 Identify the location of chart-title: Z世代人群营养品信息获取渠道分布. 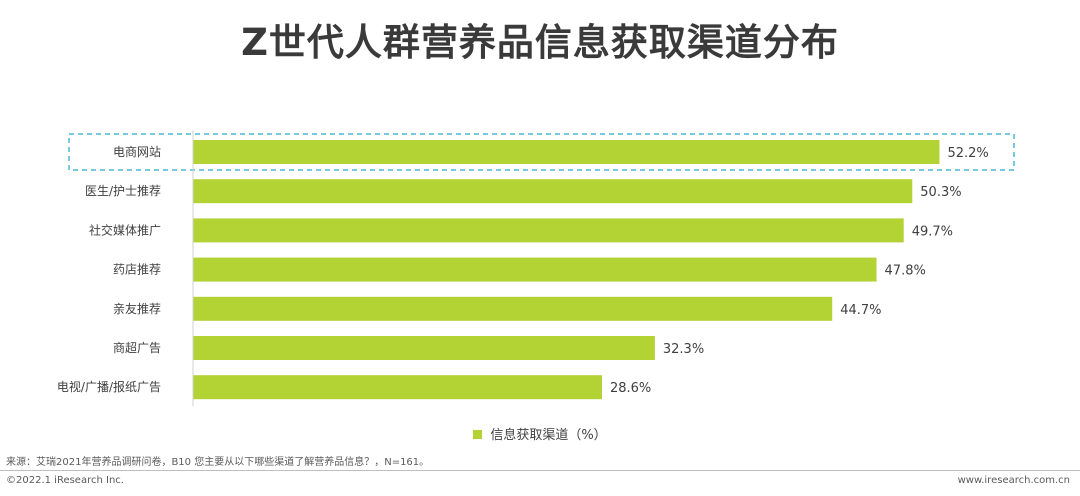
(540, 42).